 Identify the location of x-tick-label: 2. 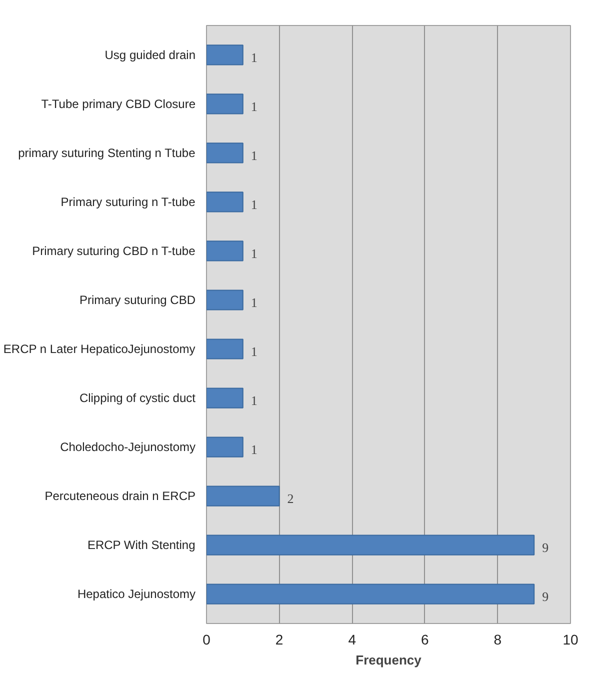
(279, 640).